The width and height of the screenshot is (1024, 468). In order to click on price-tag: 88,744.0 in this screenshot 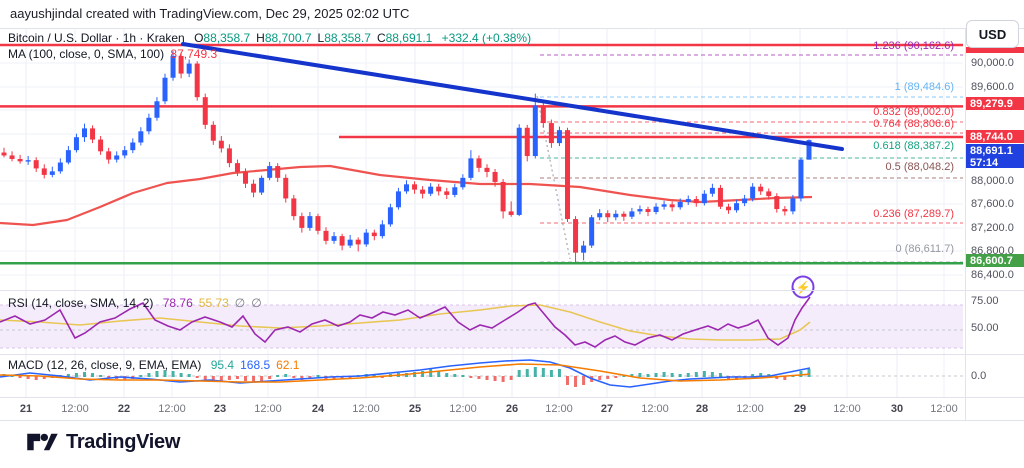, I will do `click(995, 136)`.